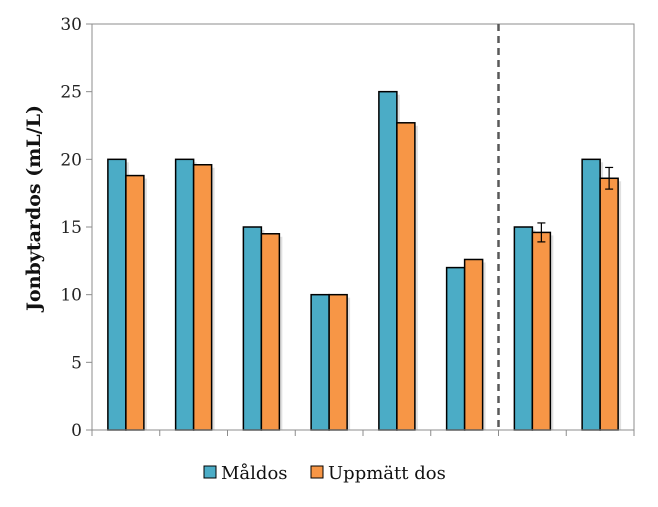 This screenshot has height=507, width=658. Describe the element at coordinates (317, 472) in the screenshot. I see `legend-swatch-uppmatt-dos` at that location.